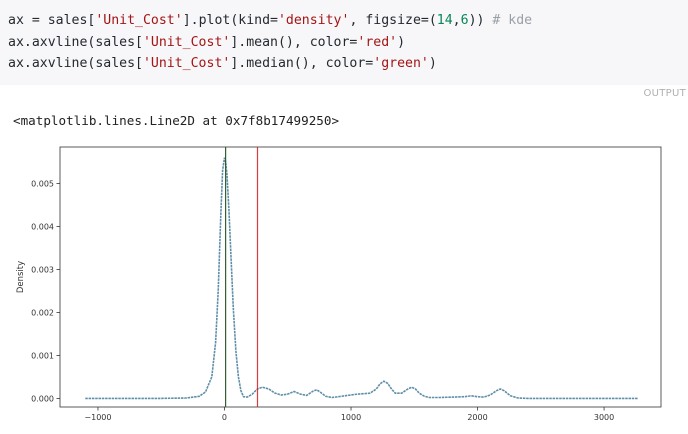 Image resolution: width=688 pixels, height=434 pixels. What do you see at coordinates (42, 355) in the screenshot?
I see `y-tick-label: 0.001` at bounding box center [42, 355].